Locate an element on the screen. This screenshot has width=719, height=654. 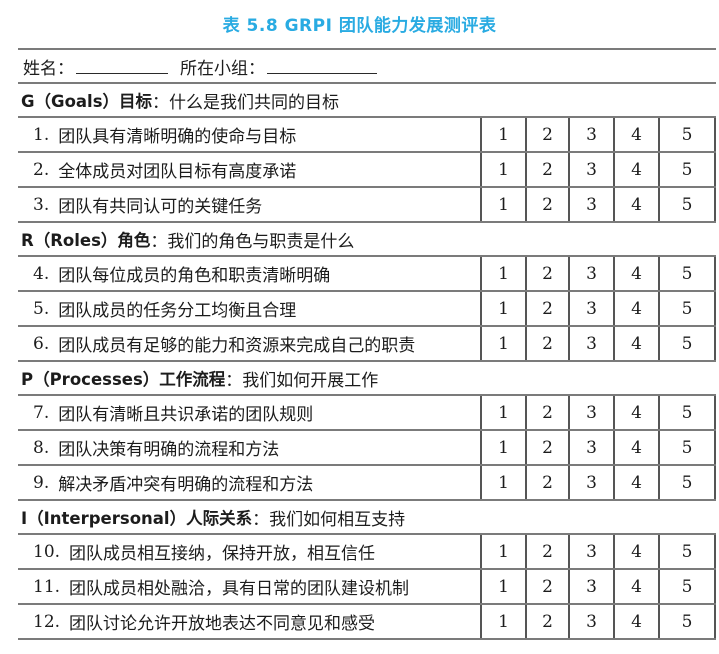
section-header-row-roles: R（Roles）角色 ：我们的角色与职责是什么 is located at coordinates (367, 240).